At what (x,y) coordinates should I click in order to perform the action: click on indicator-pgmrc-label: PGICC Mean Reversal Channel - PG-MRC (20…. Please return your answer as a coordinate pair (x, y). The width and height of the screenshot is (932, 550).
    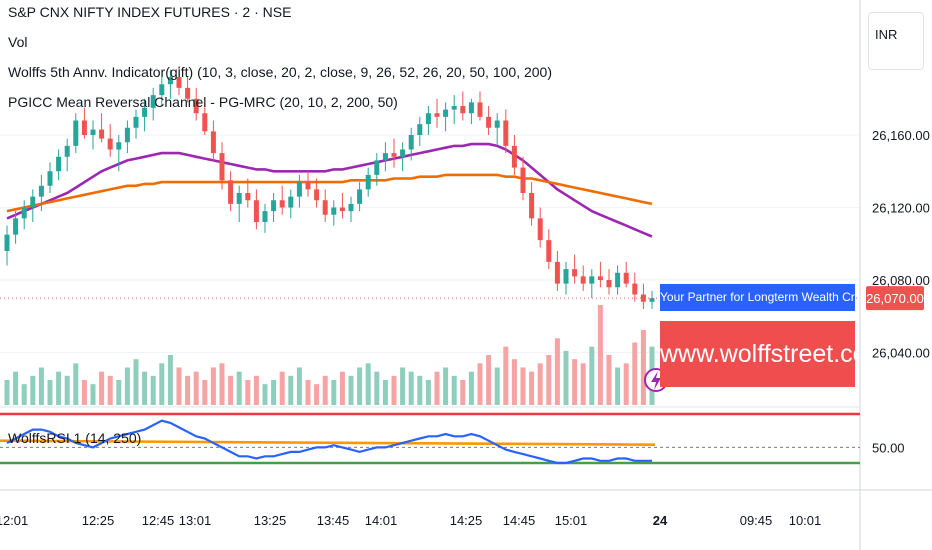
    Looking at the image, I should click on (203, 102).